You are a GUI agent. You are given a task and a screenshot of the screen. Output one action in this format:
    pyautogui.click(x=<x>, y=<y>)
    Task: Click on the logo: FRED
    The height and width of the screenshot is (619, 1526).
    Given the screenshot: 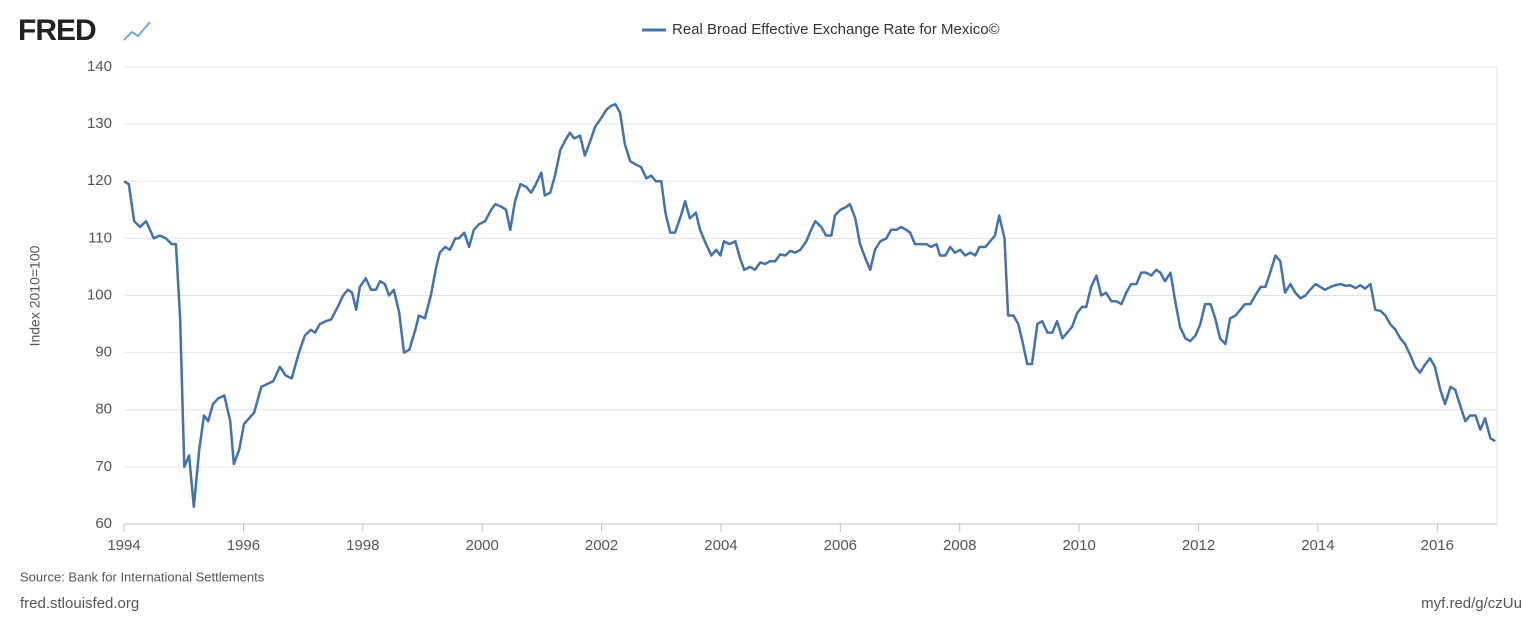 What is the action you would take?
    pyautogui.click(x=57, y=30)
    